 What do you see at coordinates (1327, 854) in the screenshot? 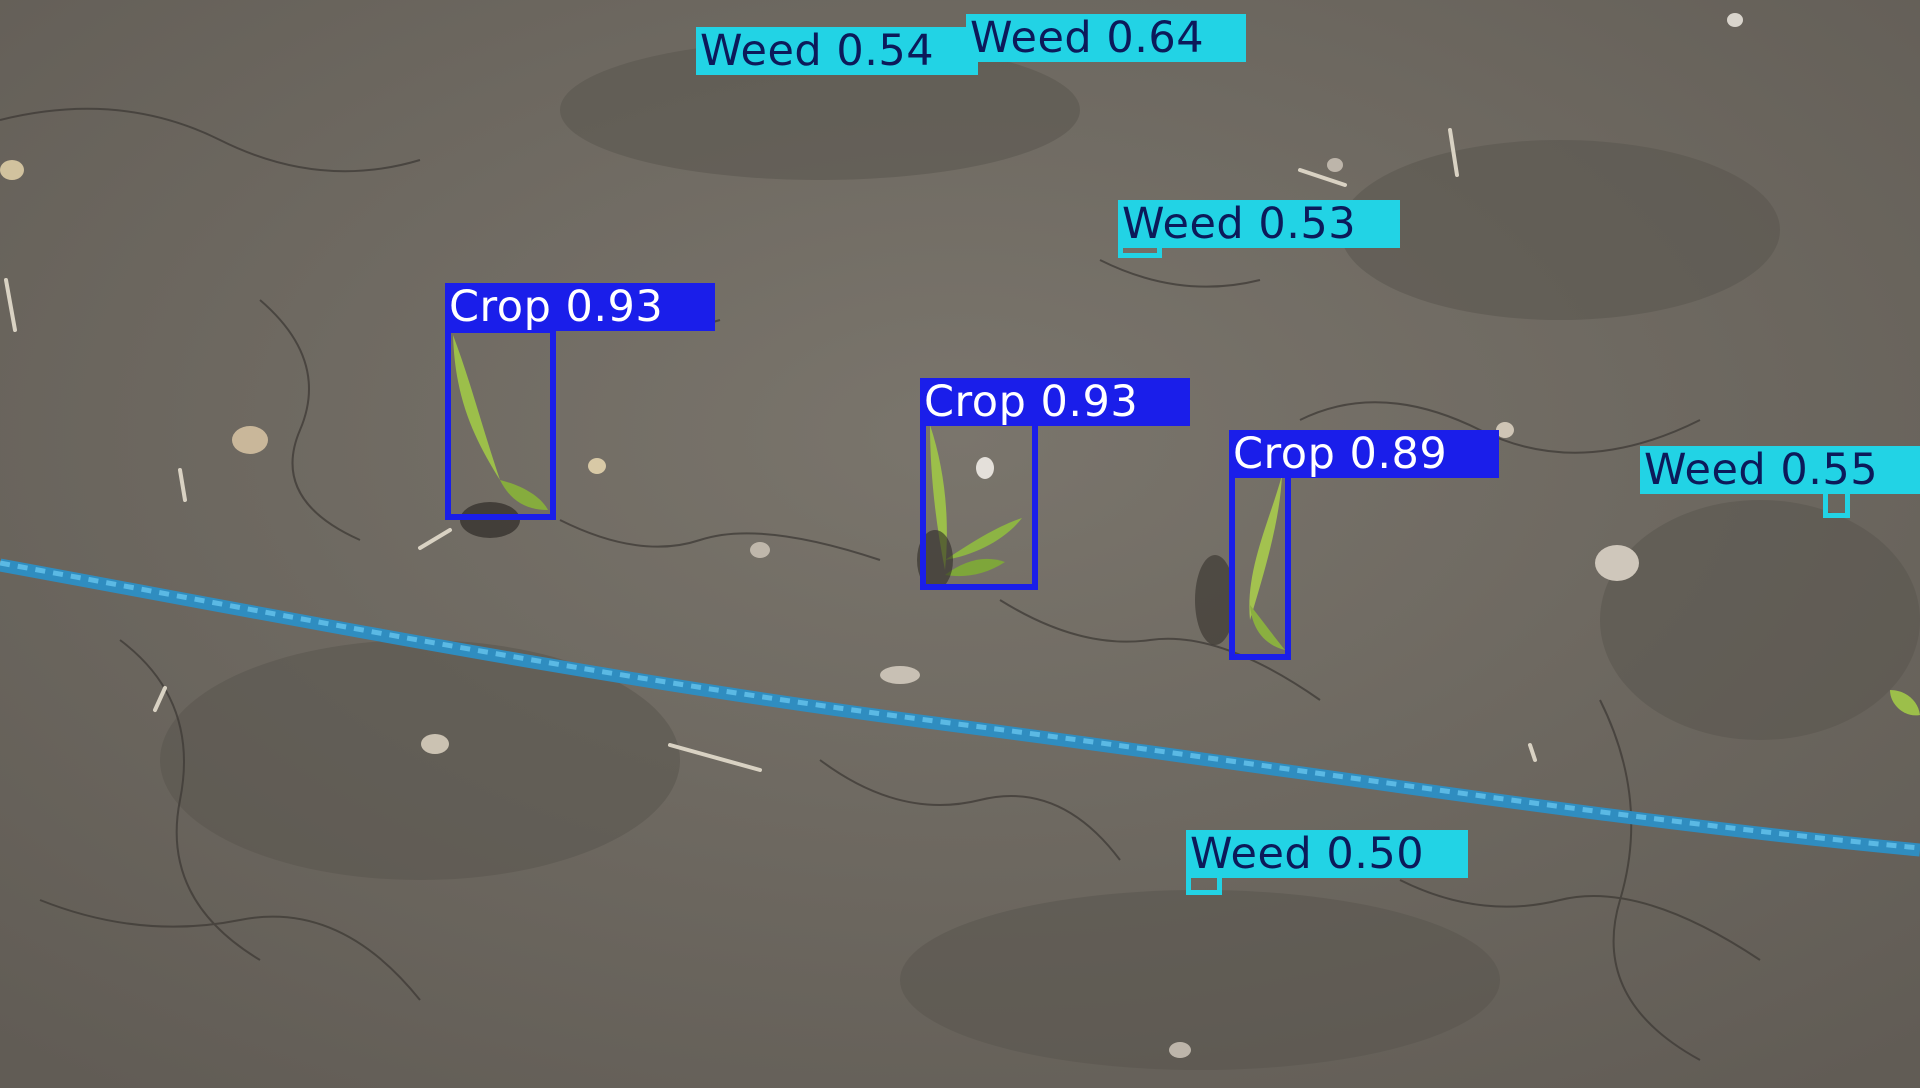
I see `weed-label-5: Weed 0.50` at bounding box center [1327, 854].